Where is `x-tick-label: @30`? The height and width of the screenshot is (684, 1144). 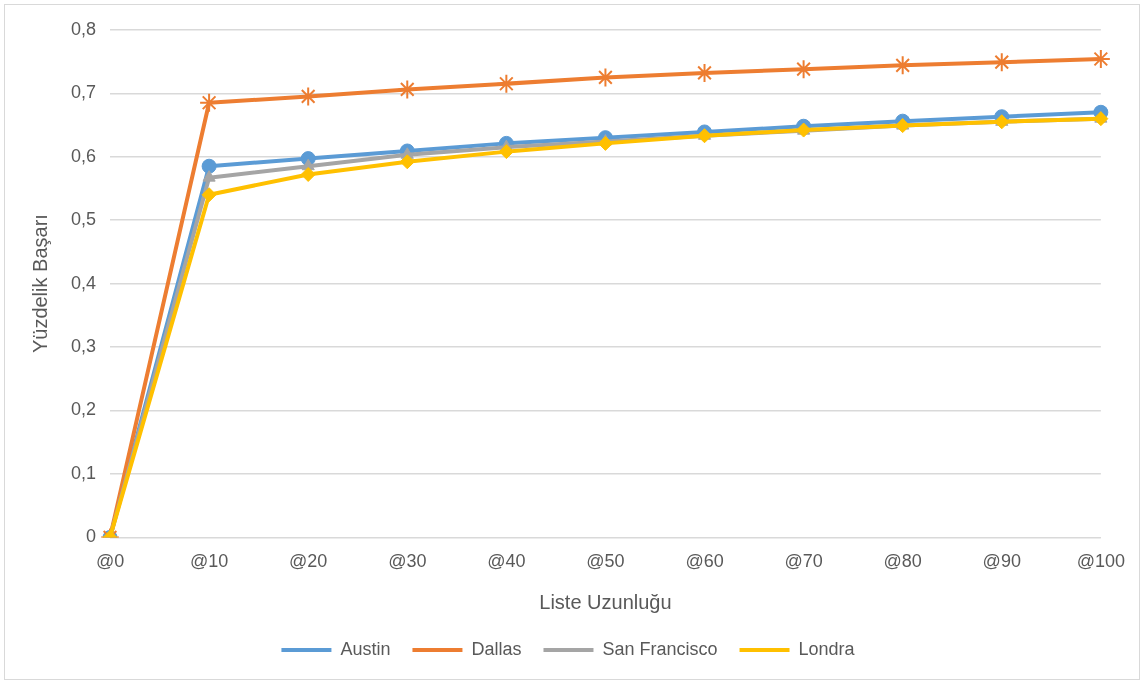 x-tick-label: @30 is located at coordinates (407, 561).